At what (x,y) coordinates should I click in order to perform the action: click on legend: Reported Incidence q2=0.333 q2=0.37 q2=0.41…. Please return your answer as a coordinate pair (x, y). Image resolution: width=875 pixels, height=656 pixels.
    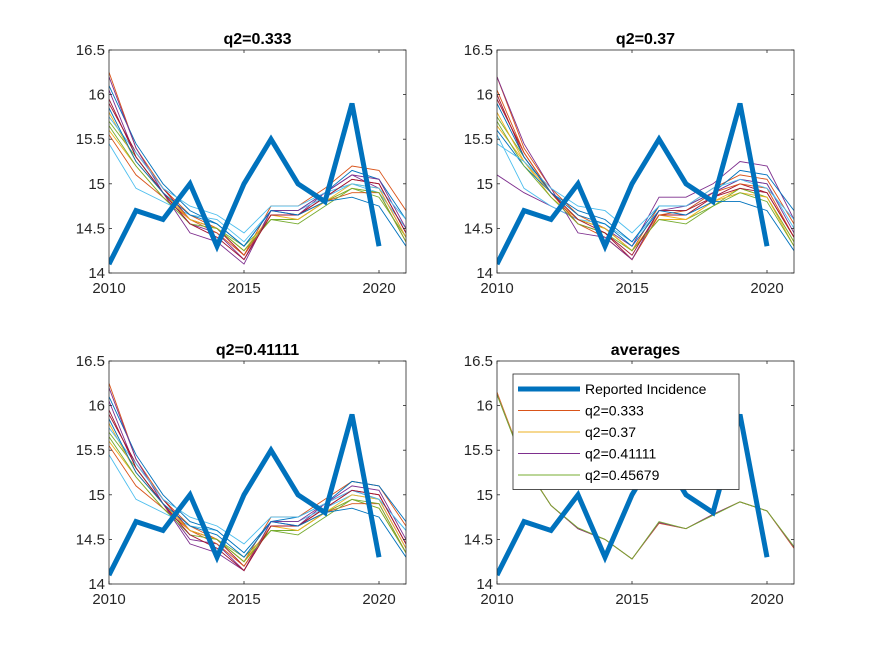
    Looking at the image, I should click on (626, 431).